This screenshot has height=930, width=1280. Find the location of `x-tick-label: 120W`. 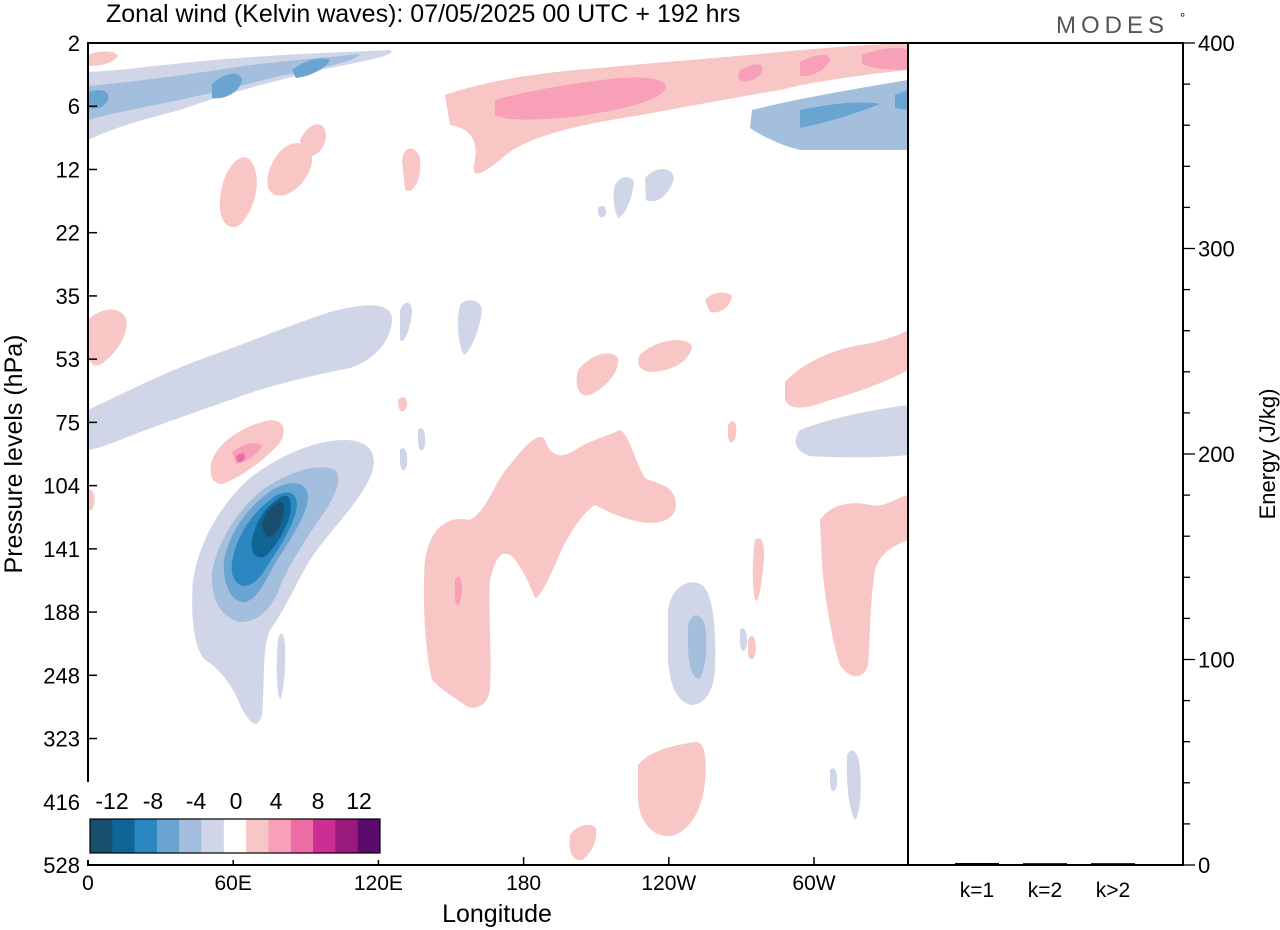

x-tick-label: 120W is located at coordinates (668, 883).